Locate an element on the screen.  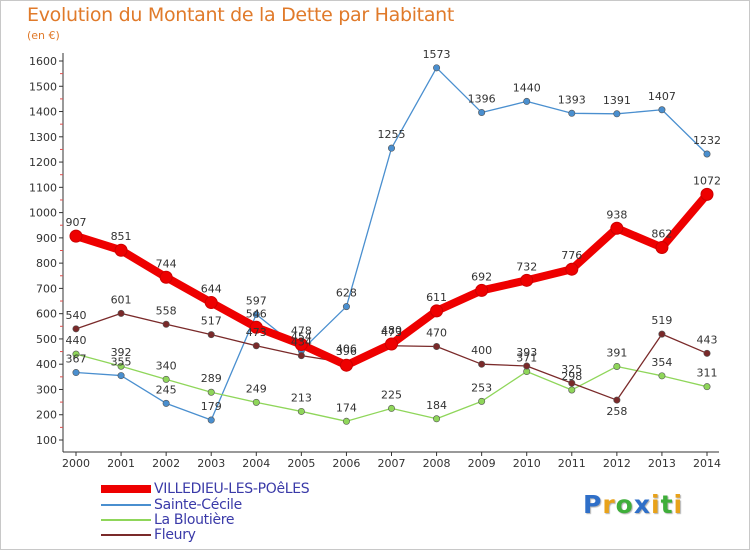
data-label-la-bloutiere: 392 is located at coordinates (121, 352).